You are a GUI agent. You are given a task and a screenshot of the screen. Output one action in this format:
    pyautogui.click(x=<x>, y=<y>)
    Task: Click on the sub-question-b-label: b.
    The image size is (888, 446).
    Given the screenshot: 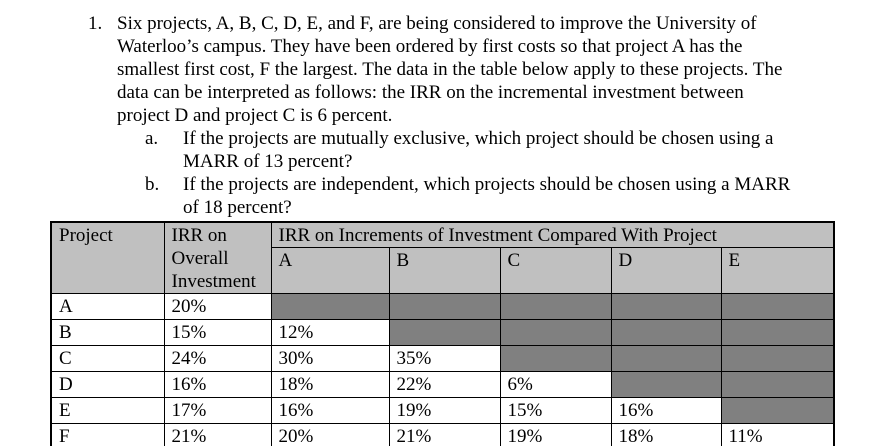 What is the action you would take?
    pyautogui.click(x=152, y=184)
    